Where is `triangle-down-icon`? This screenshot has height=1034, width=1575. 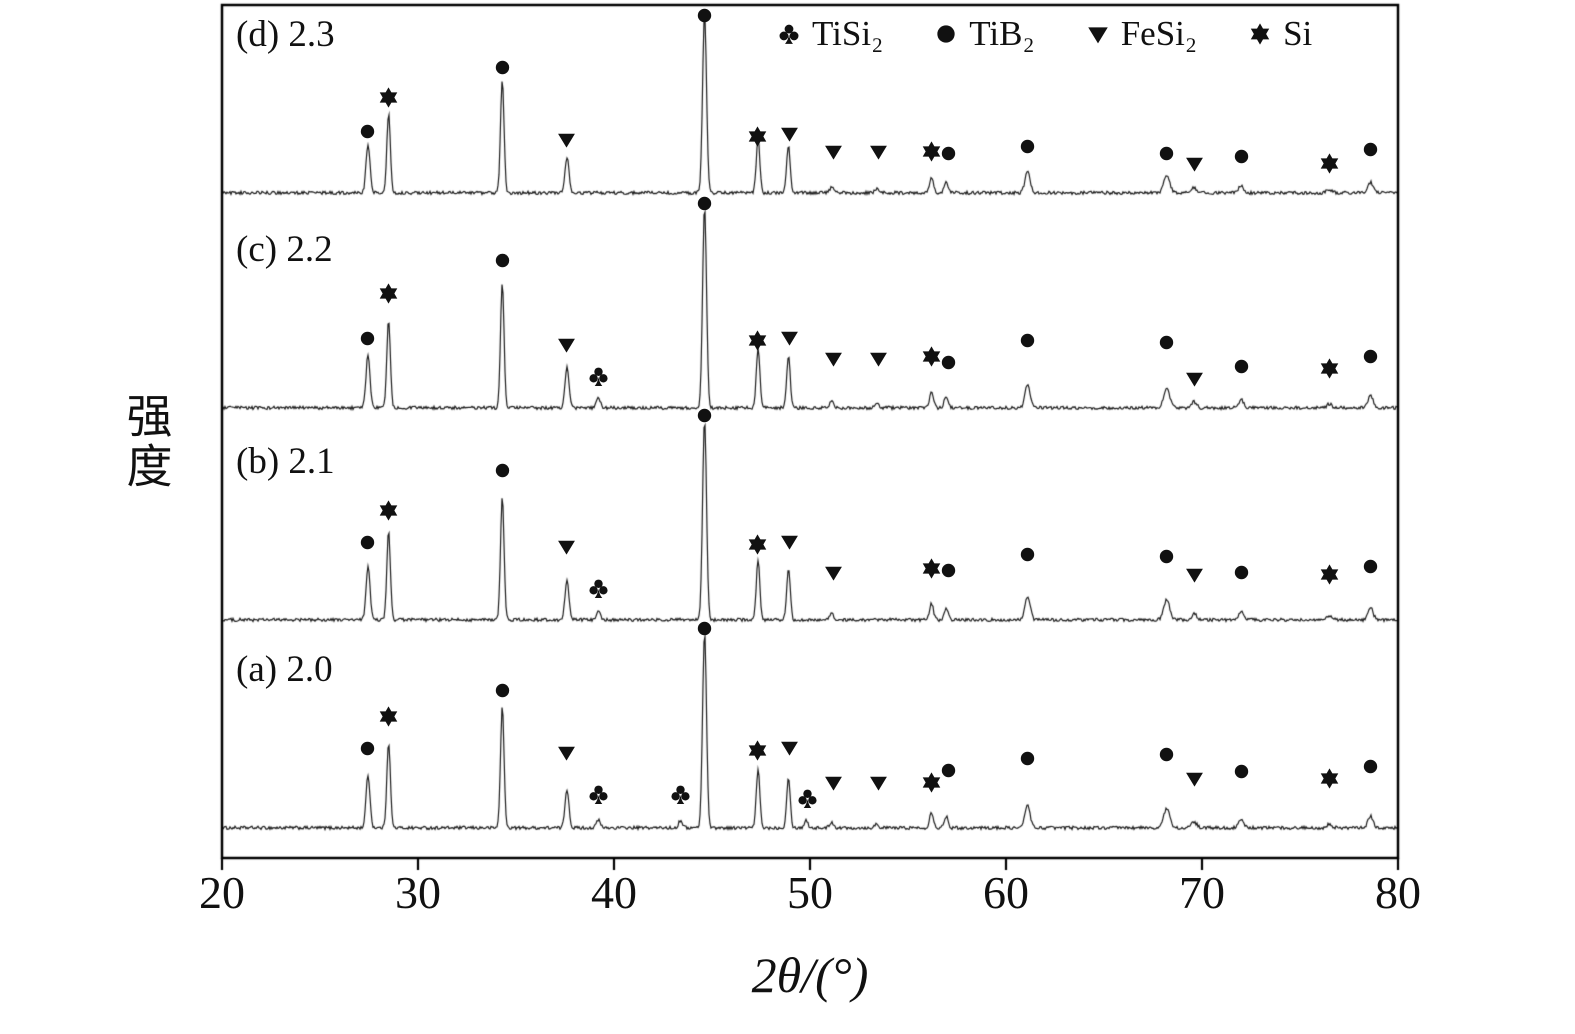 triangle-down-icon is located at coordinates (1098, 34).